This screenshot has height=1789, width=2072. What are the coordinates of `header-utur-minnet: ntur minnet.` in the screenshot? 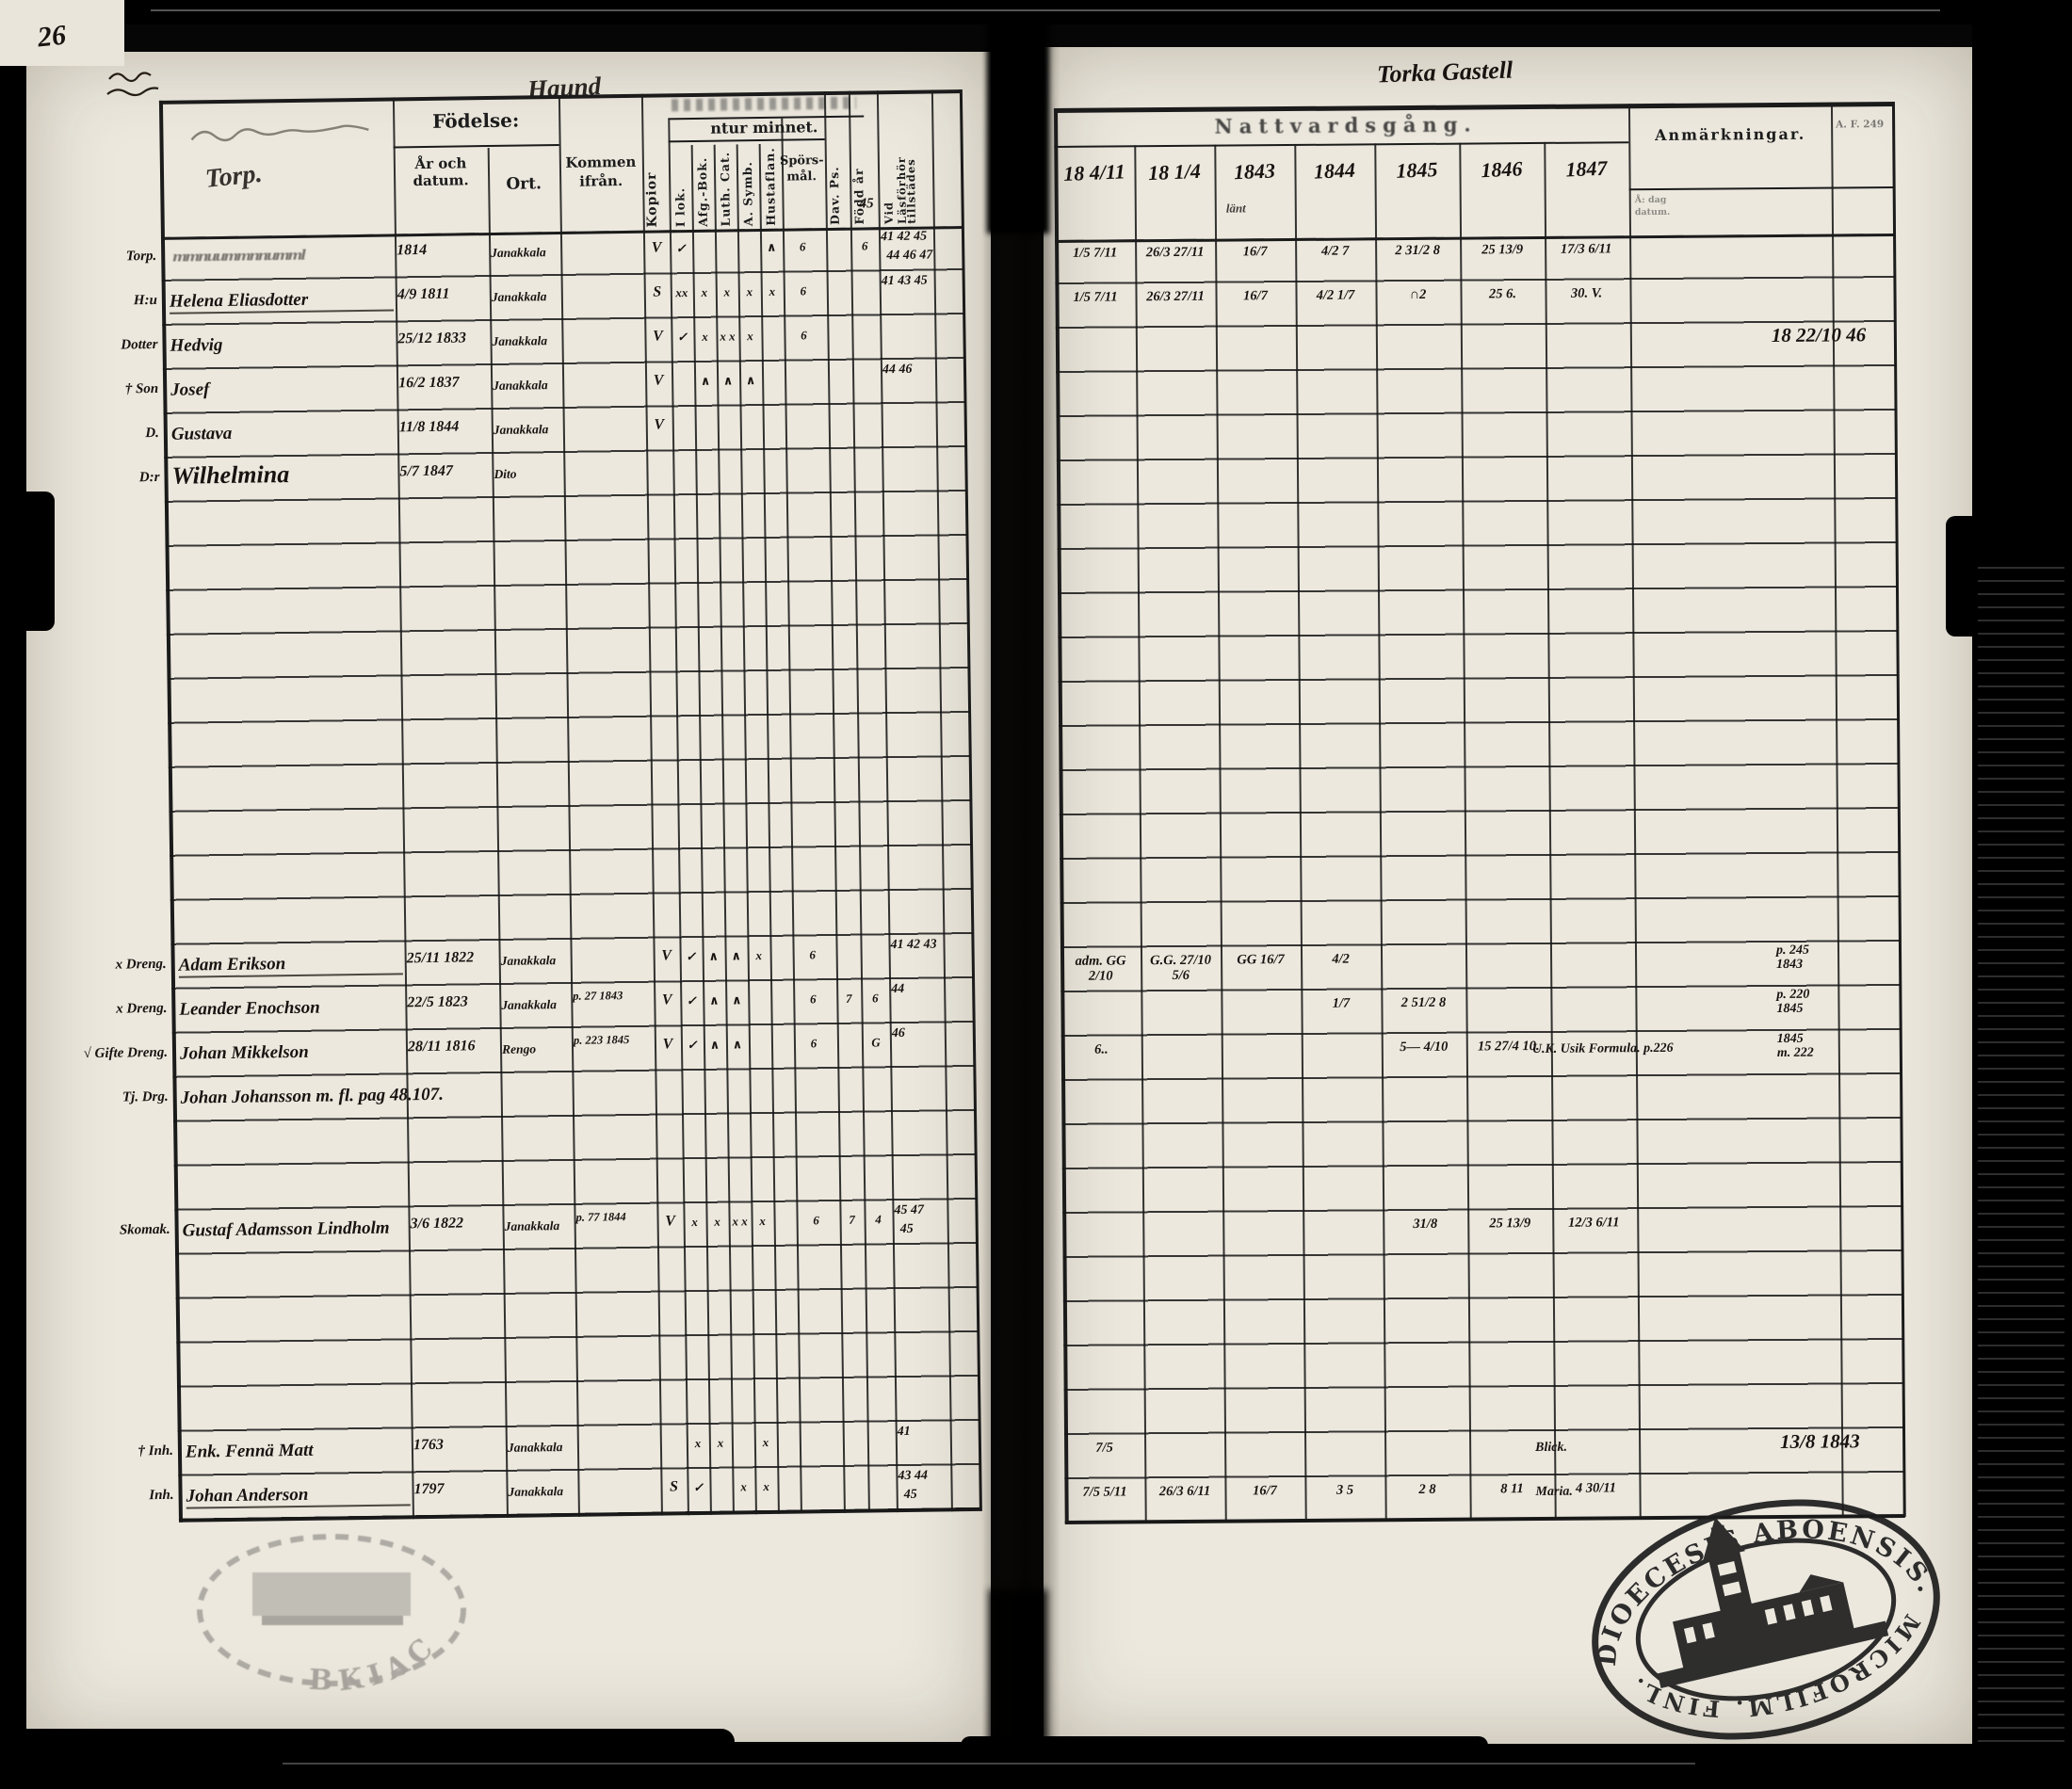 It's located at (764, 127).